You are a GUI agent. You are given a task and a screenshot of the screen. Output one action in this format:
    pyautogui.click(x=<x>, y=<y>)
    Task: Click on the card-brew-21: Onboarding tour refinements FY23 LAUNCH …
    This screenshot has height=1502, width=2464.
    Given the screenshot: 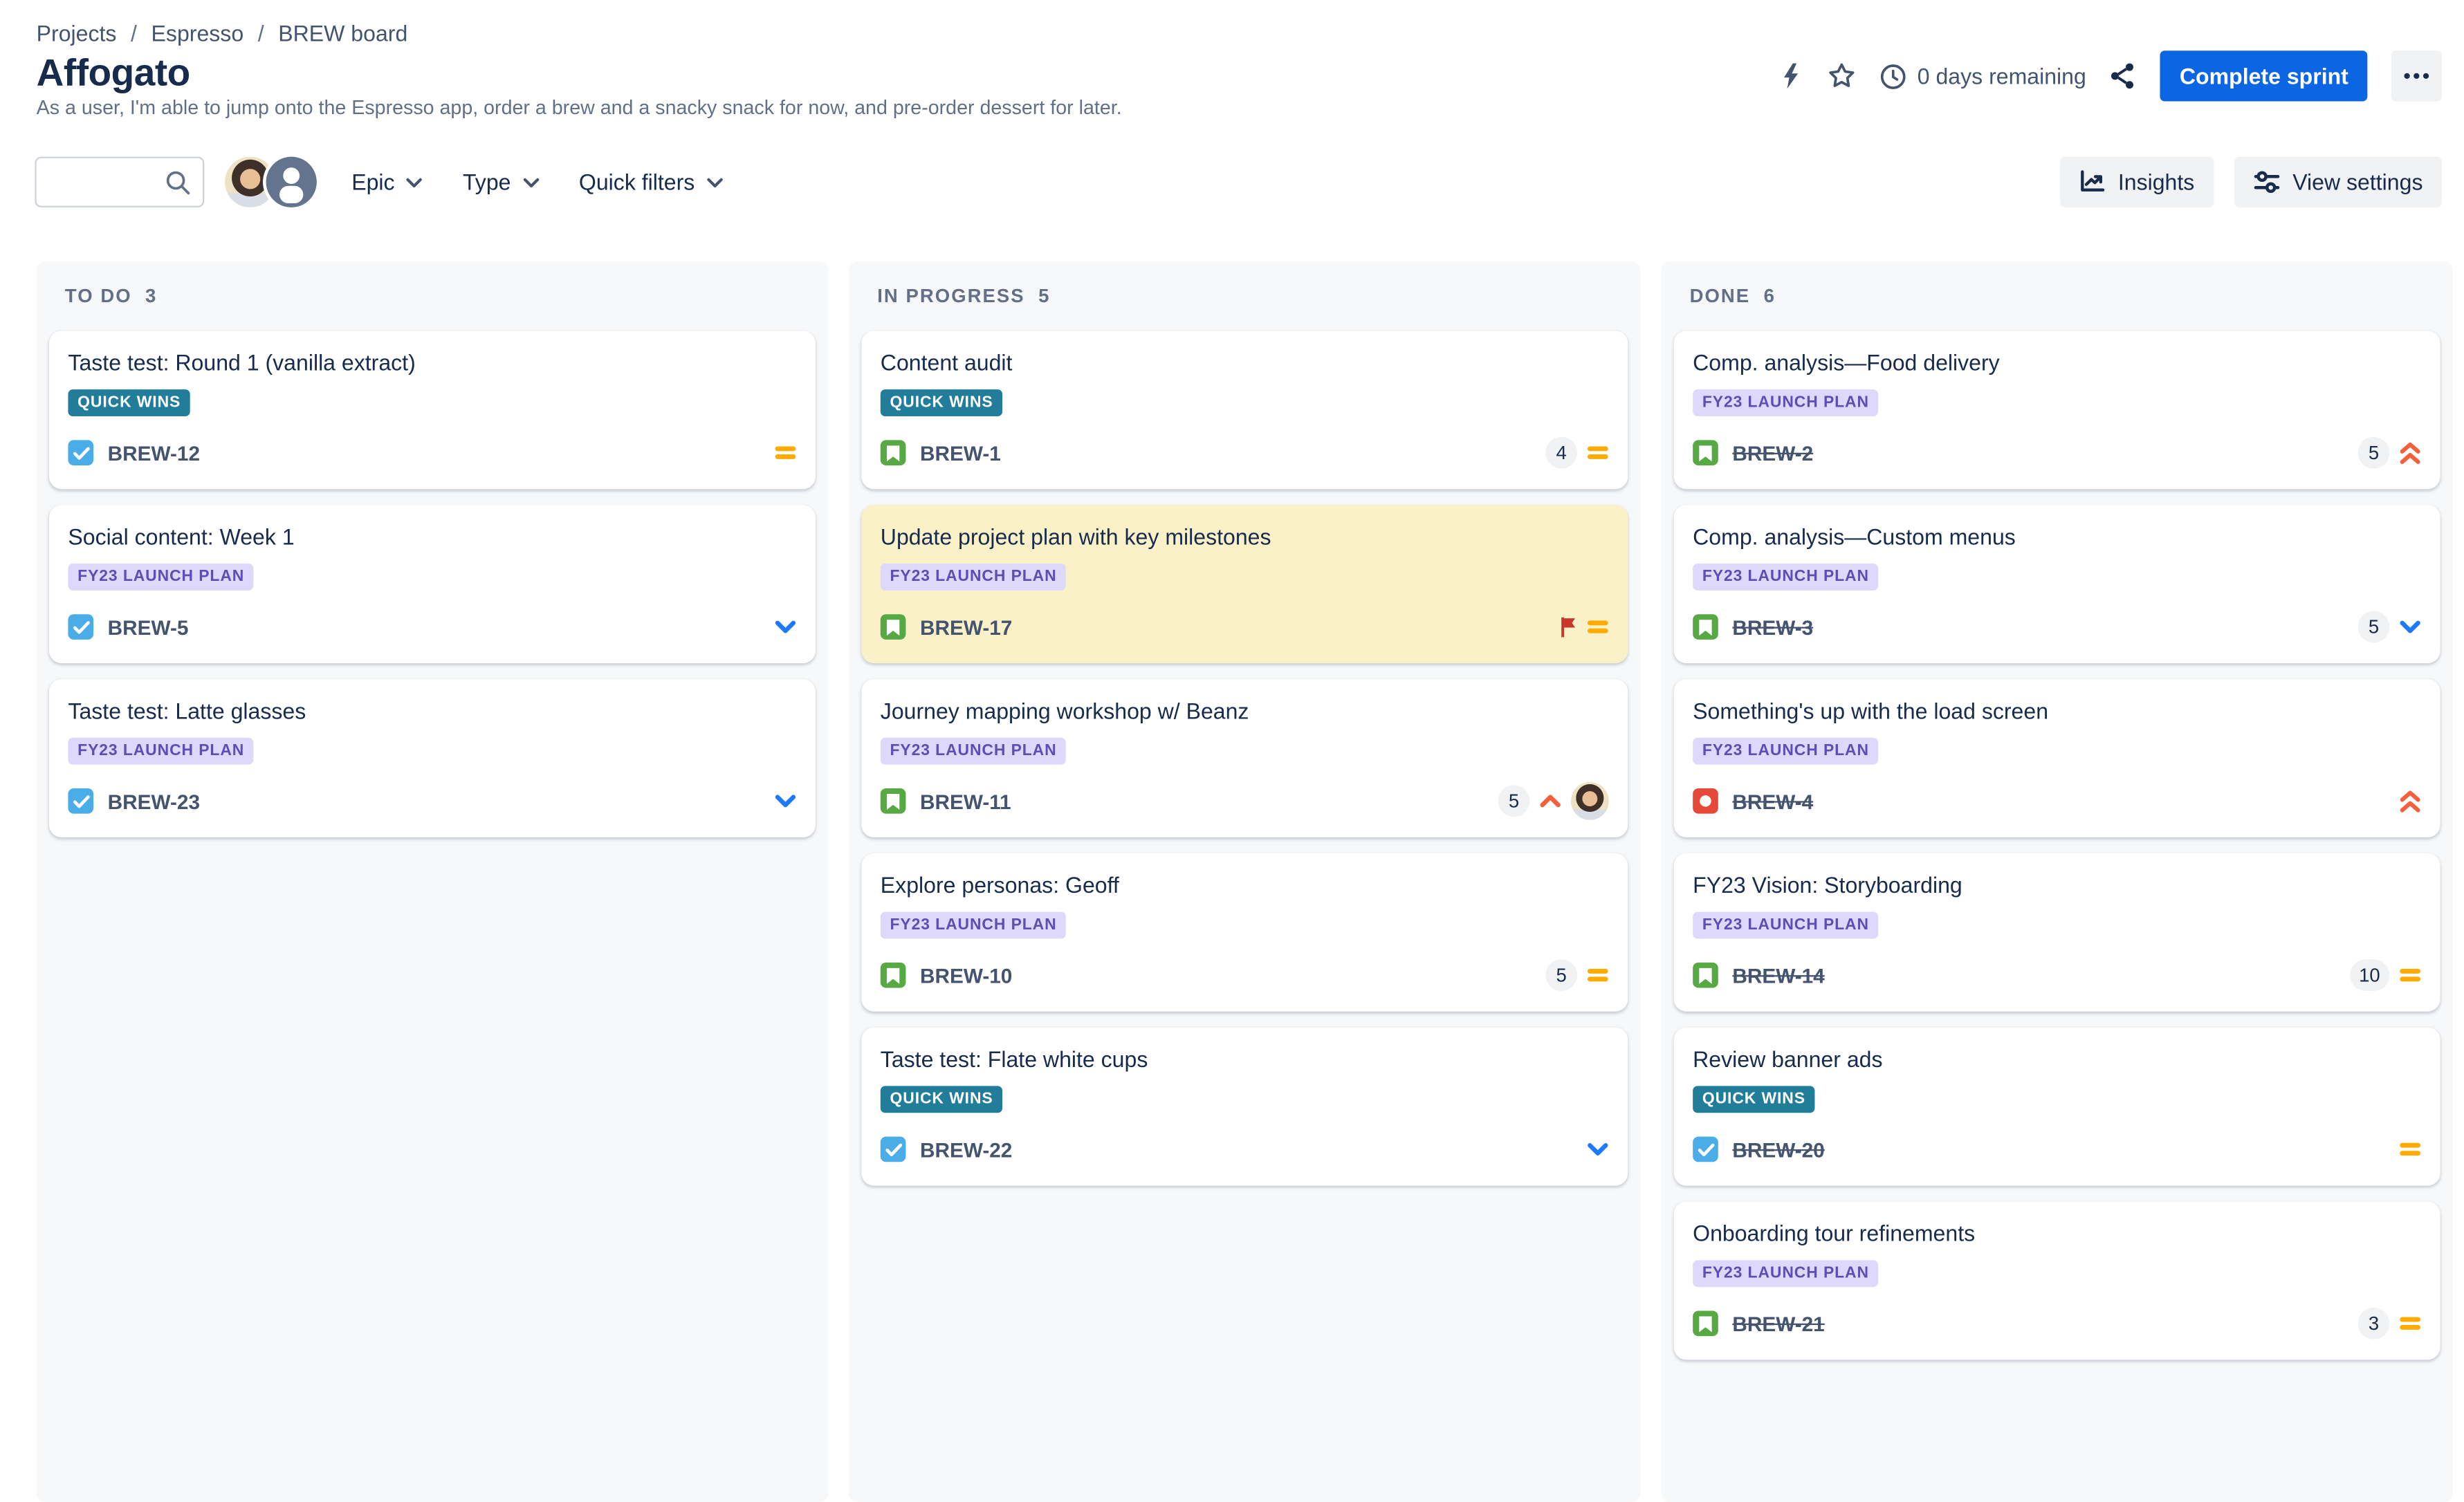 What is the action you would take?
    pyautogui.click(x=2056, y=1280)
    